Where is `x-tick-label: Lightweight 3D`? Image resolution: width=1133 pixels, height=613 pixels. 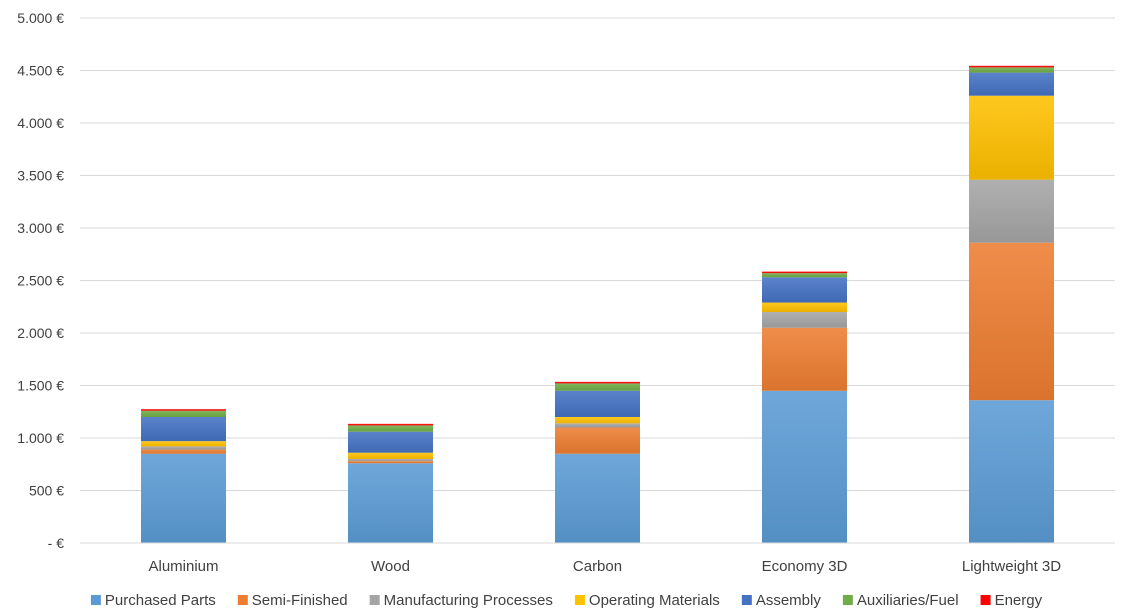
x-tick-label: Lightweight 3D is located at coordinates (1011, 566).